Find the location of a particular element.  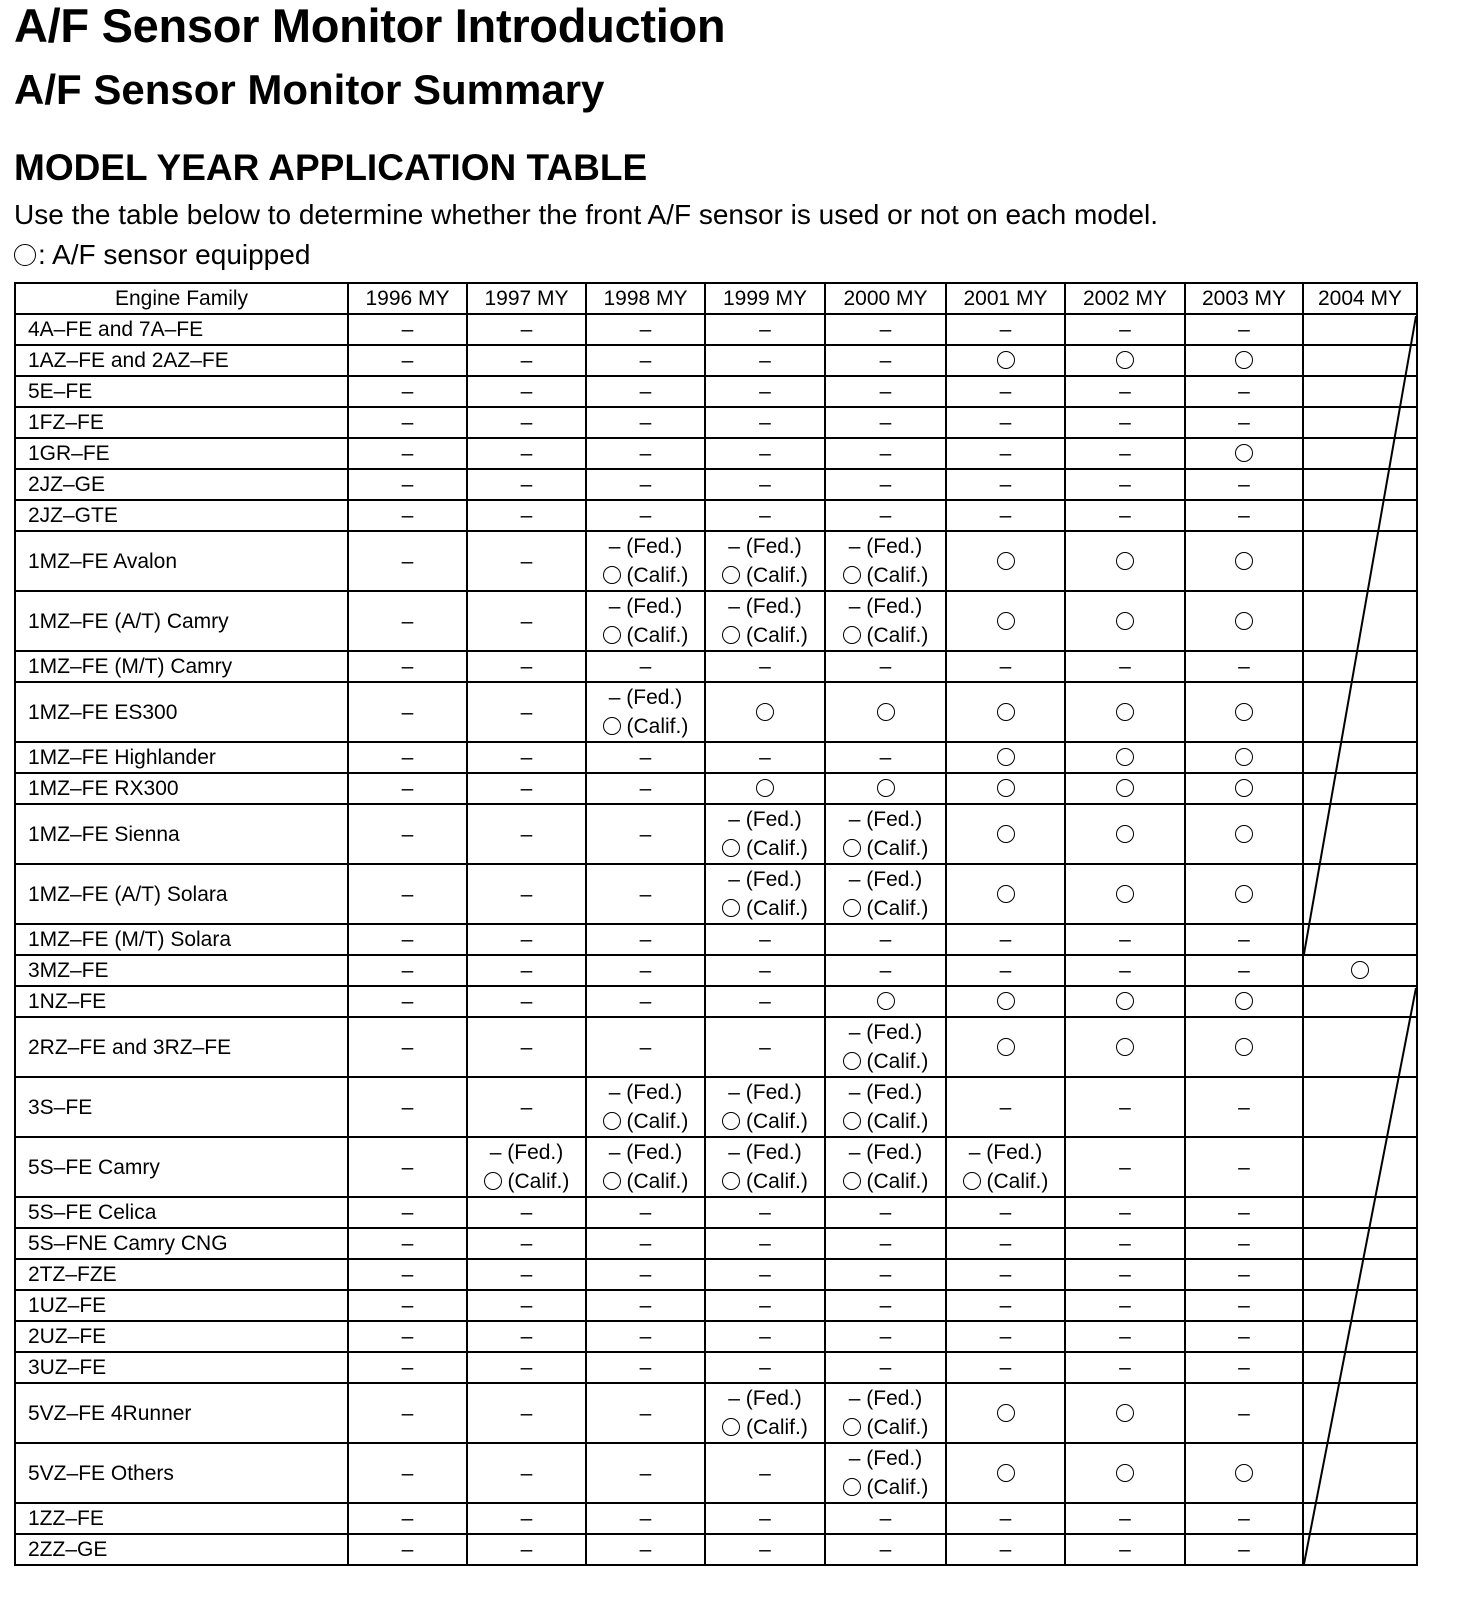

engine-family-cell: 1MZ–FE (A/T) Solara is located at coordinates (181, 894).